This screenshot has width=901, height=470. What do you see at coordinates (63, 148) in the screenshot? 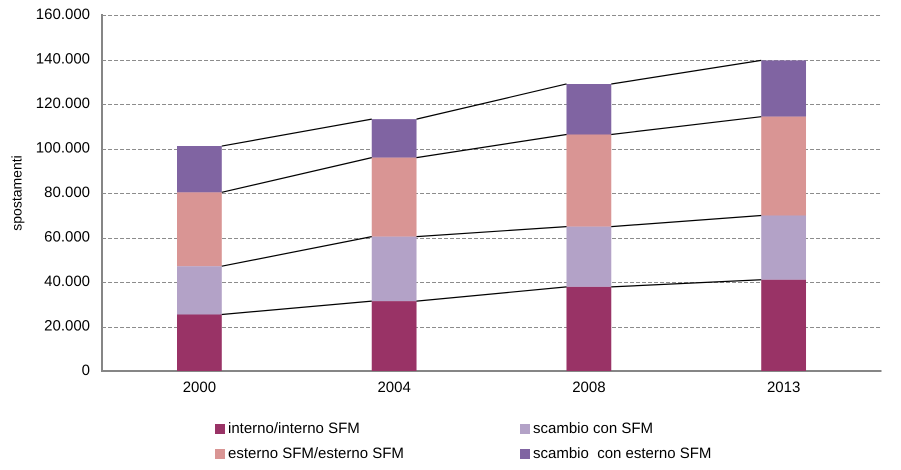
I see `y-tick-label: 100.000` at bounding box center [63, 148].